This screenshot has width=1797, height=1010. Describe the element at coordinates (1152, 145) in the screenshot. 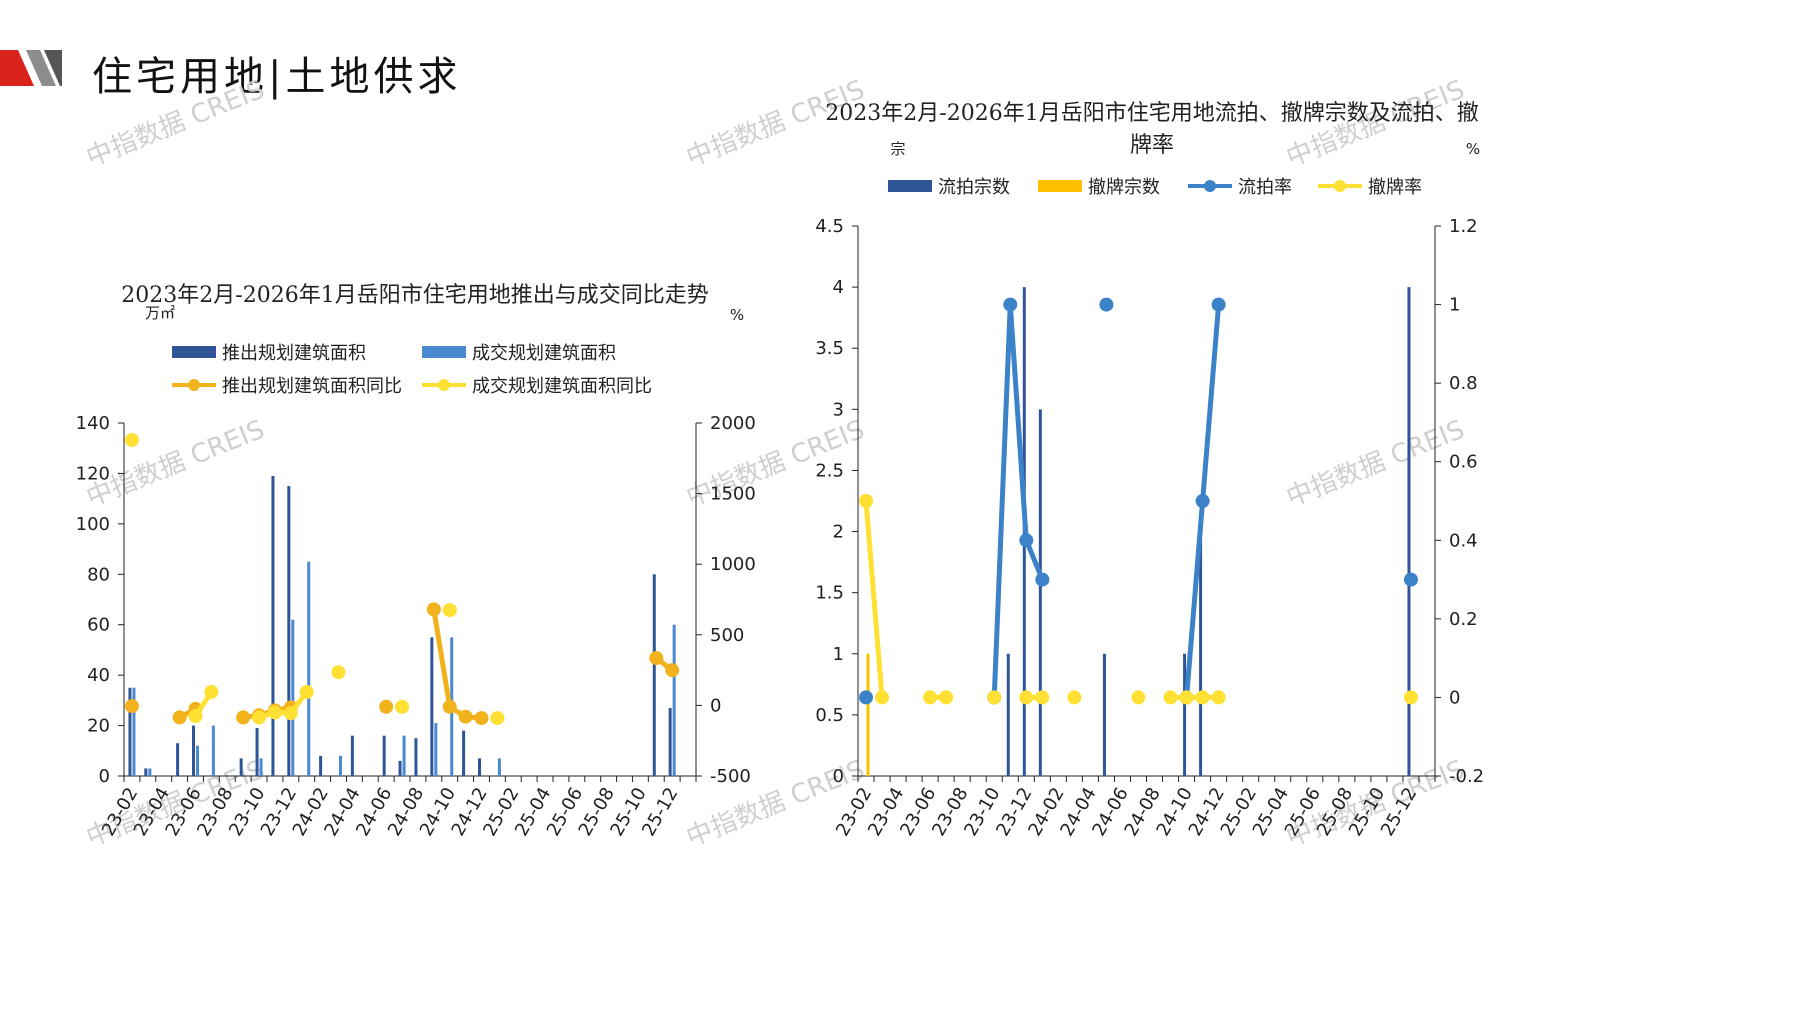

I see `chart-title: 牌率` at that location.